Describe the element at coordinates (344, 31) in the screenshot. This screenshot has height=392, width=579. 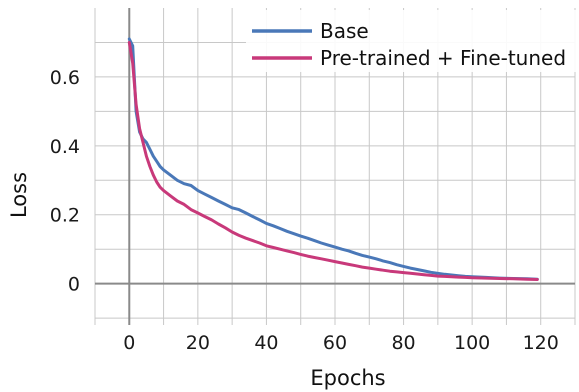
I see `legend-label-base: Base` at that location.